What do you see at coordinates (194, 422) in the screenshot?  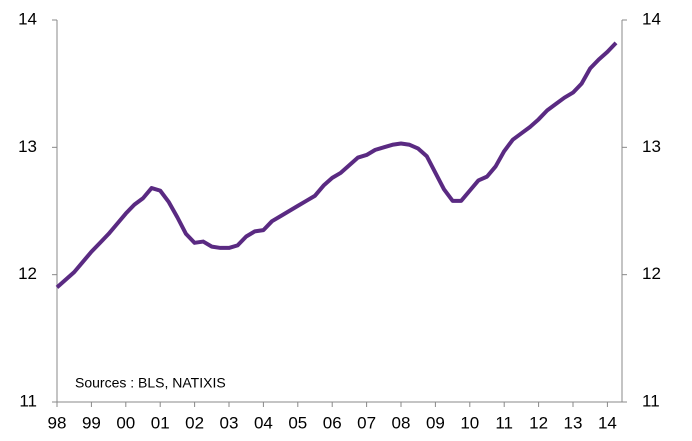 I see `x-tick-label: 02` at bounding box center [194, 422].